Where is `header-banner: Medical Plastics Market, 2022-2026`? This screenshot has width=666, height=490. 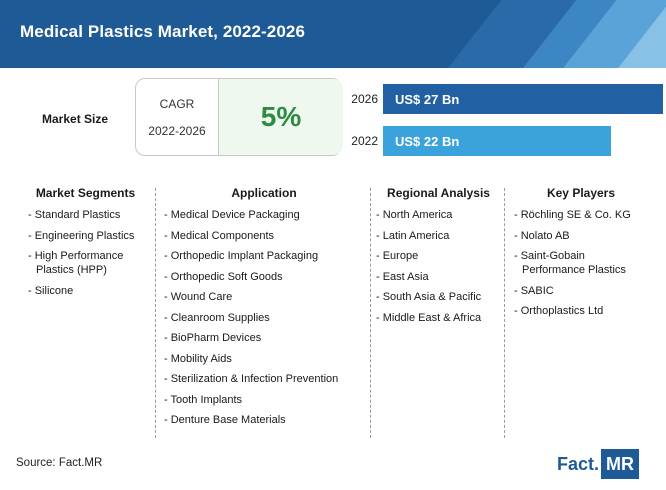
header-banner: Medical Plastics Market, 2022-2026 is located at coordinates (333, 34).